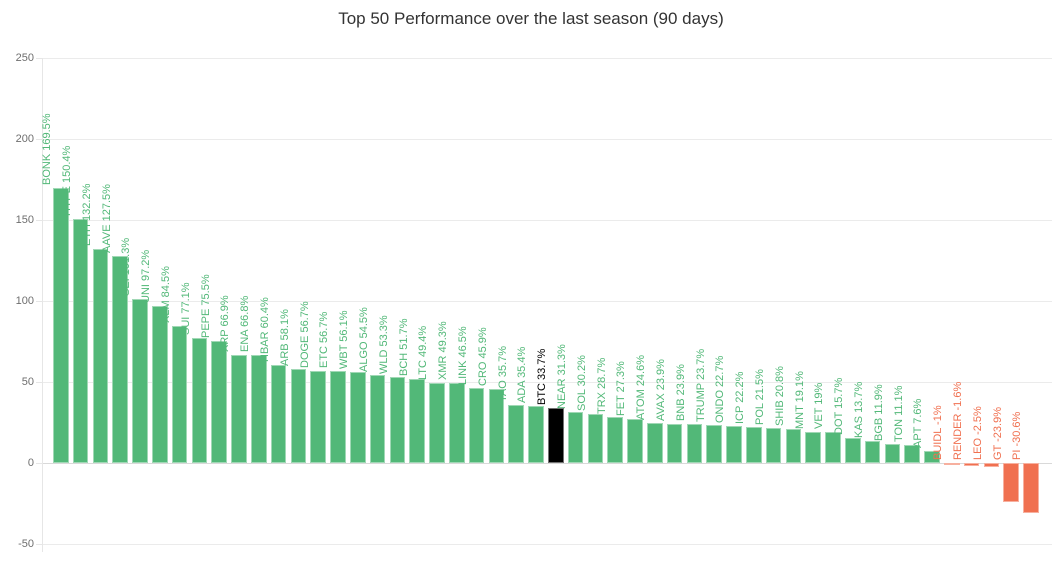 The height and width of the screenshot is (566, 1062). What do you see at coordinates (30, 462) in the screenshot?
I see `y-axis-tick-label: 0` at bounding box center [30, 462].